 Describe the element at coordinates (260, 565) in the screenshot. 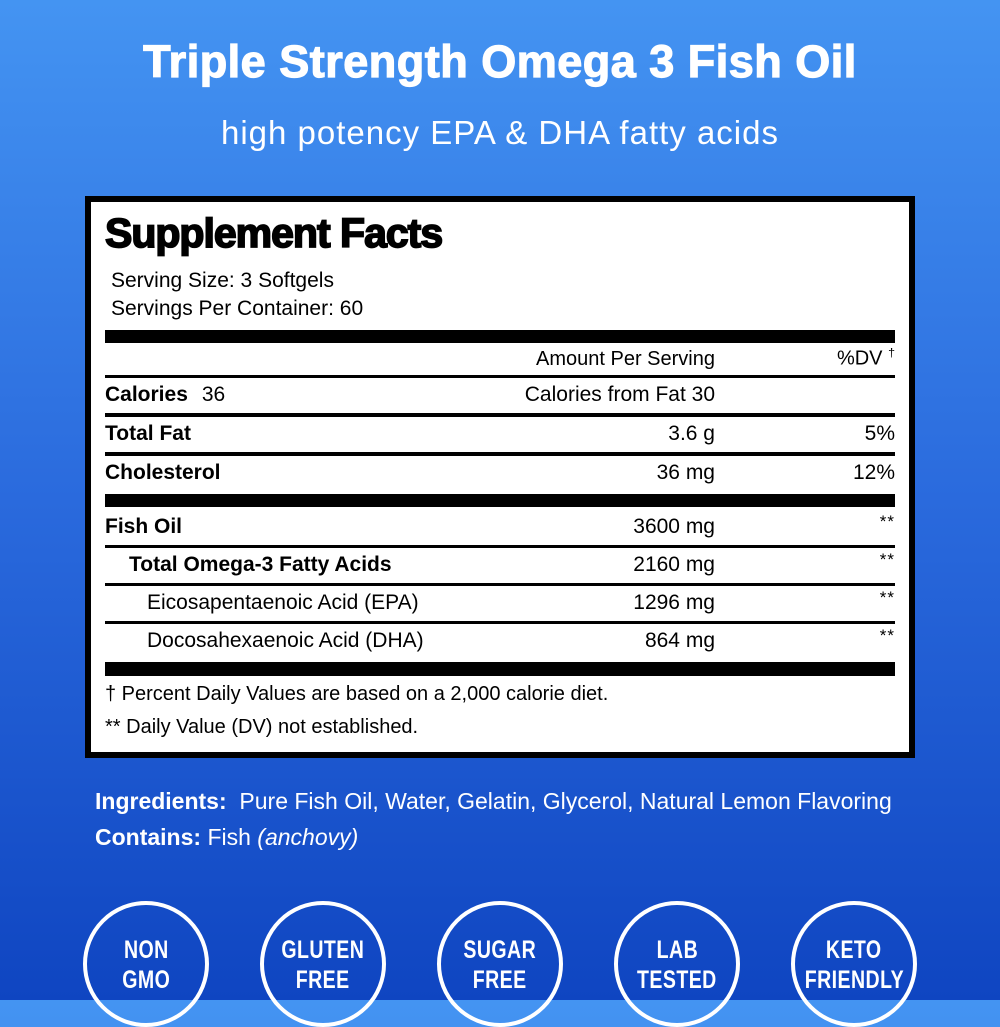

I see `nutrient-name: Total Omega-3 Fatty Acids` at that location.